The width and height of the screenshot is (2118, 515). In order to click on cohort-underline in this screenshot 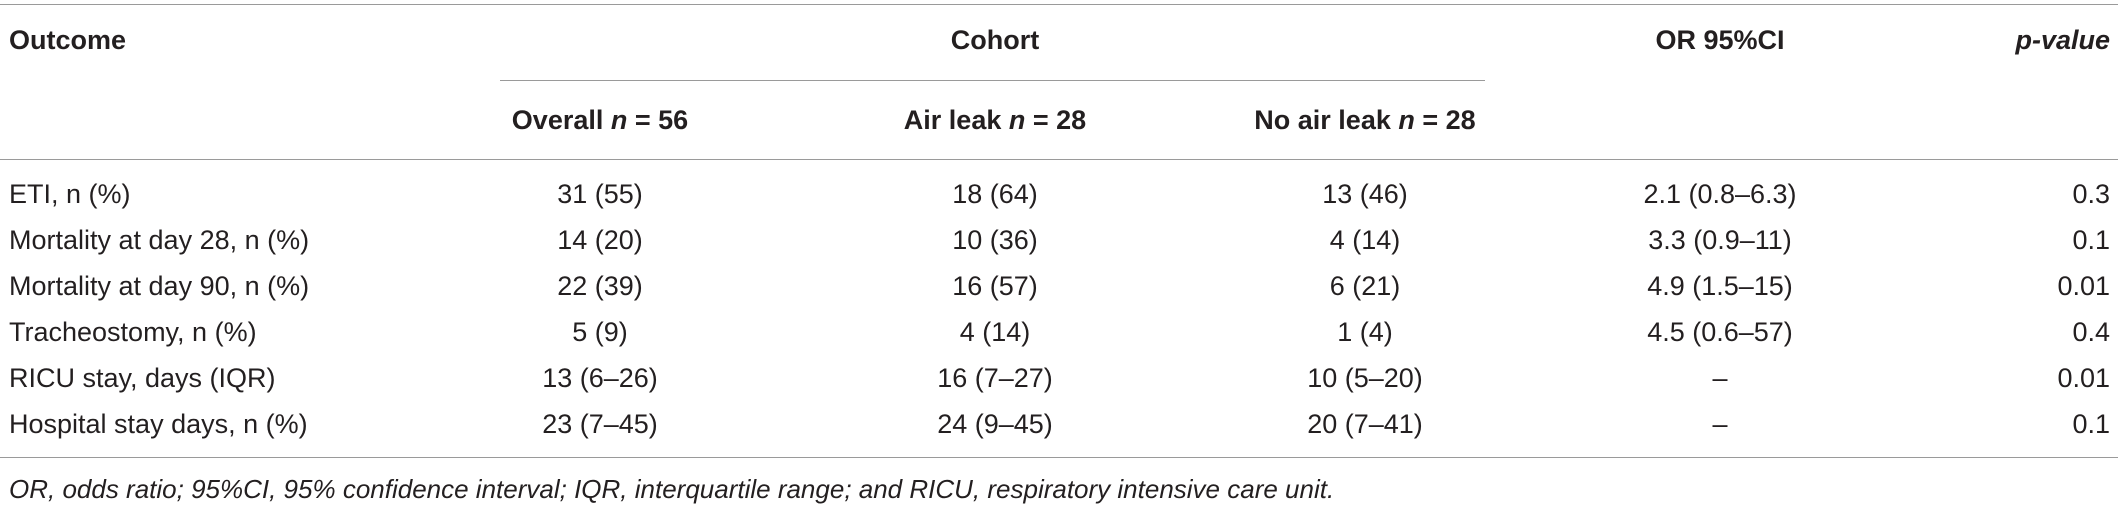, I will do `click(992, 80)`.